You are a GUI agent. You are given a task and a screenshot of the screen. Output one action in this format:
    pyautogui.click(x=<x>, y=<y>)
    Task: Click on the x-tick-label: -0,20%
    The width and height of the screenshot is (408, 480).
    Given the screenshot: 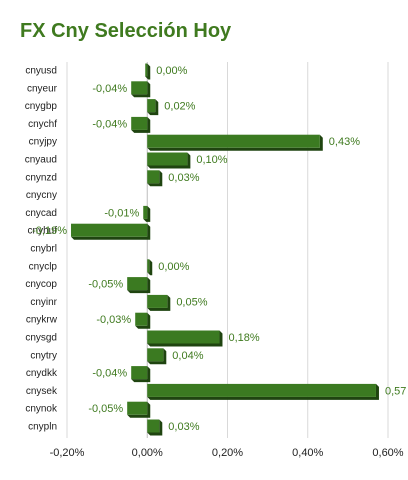 What is the action you would take?
    pyautogui.click(x=67, y=453)
    